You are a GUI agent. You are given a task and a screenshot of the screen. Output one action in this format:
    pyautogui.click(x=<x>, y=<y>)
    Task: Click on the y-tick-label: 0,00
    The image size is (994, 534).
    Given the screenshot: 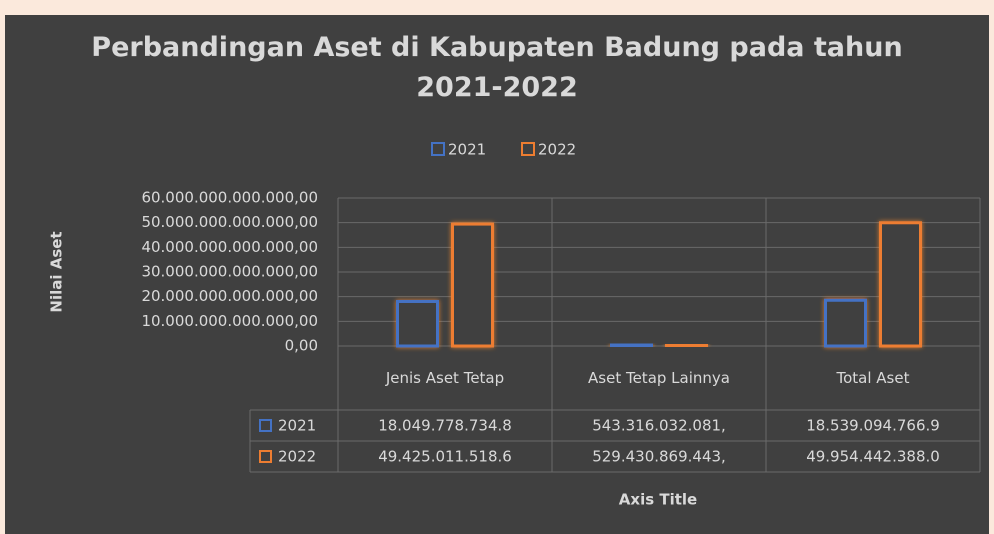 What is the action you would take?
    pyautogui.click(x=301, y=346)
    